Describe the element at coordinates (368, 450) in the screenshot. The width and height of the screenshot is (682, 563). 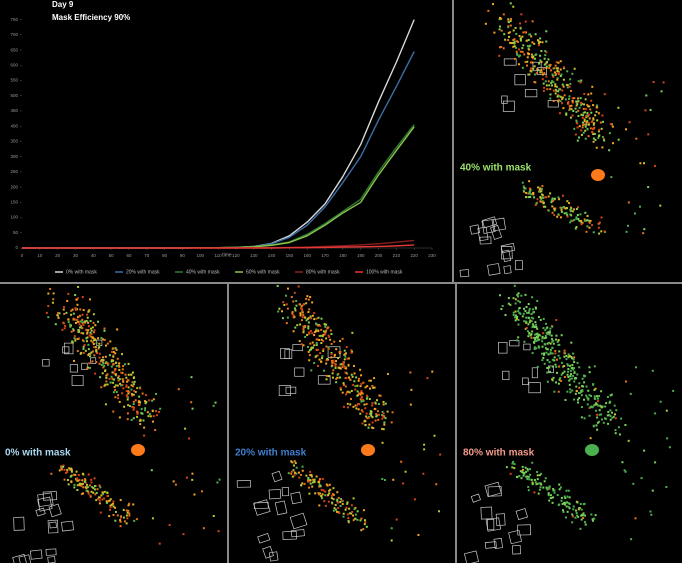
I see `hotspot` at that location.